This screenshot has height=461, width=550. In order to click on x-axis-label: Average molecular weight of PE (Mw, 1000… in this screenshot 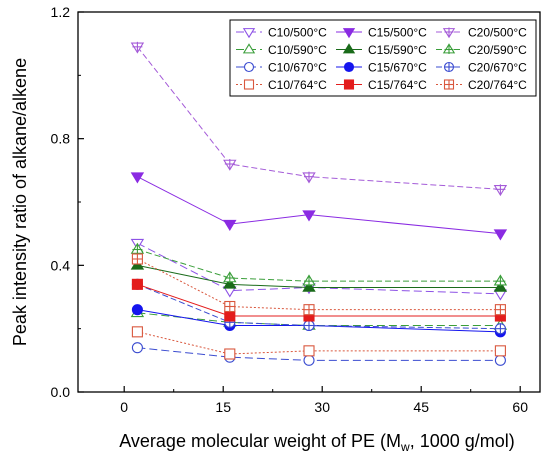, I will do `click(317, 442)`.